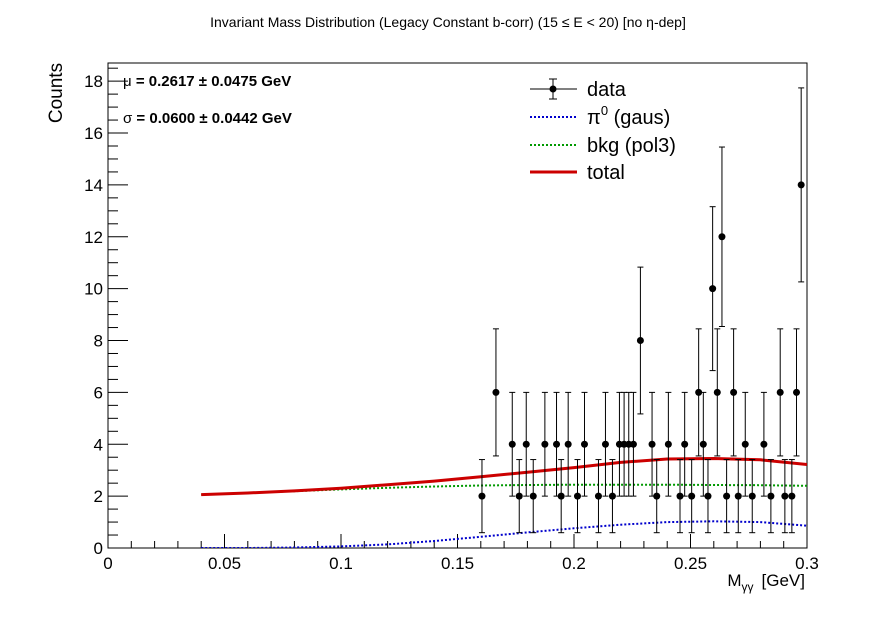  Describe the element at coordinates (93, 289) in the screenshot. I see `y-tick-label: 10` at that location.